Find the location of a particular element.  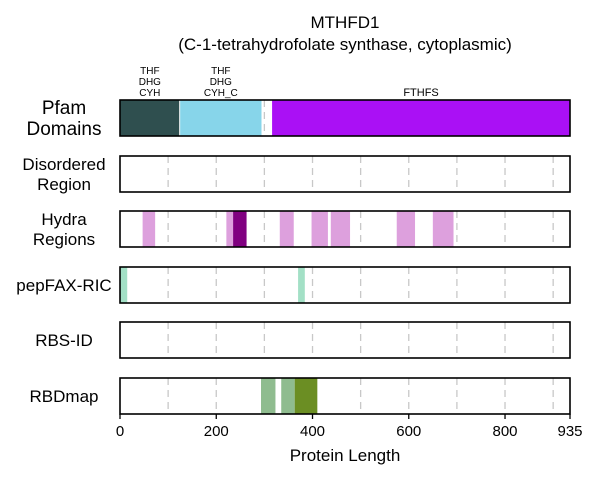

track-row: Disordered Region is located at coordinates (296, 174).